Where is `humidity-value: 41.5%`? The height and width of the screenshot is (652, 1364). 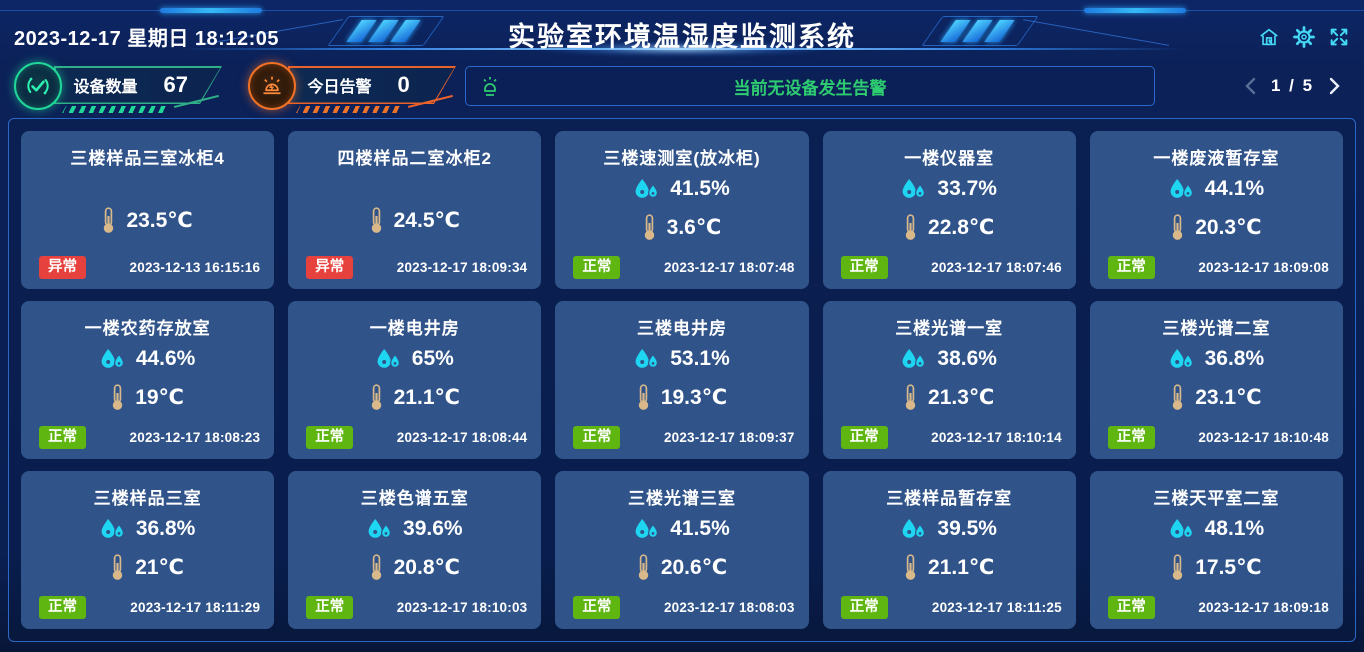
humidity-value: 41.5% is located at coordinates (700, 188).